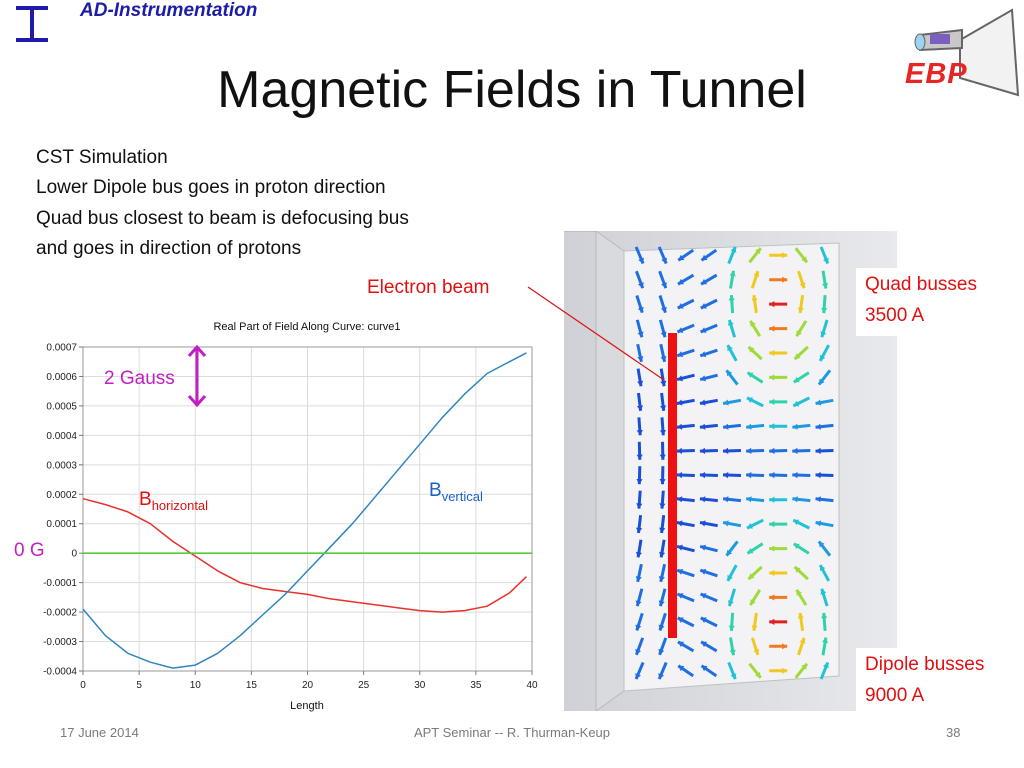  I want to click on electron-gun-logo-icon, so click(967, 52).